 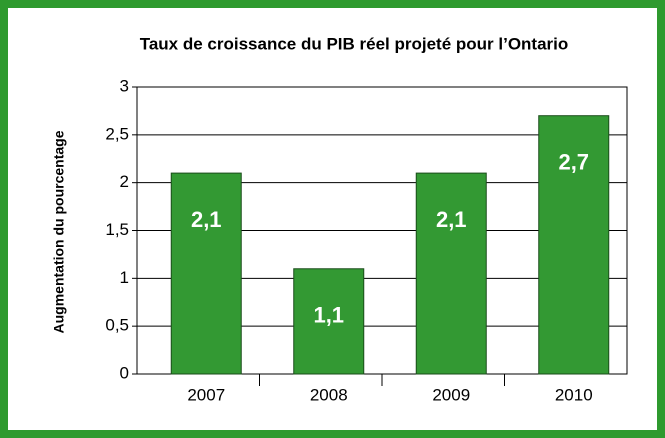 What do you see at coordinates (329, 394) in the screenshot?
I see `x-tick-label: 2008` at bounding box center [329, 394].